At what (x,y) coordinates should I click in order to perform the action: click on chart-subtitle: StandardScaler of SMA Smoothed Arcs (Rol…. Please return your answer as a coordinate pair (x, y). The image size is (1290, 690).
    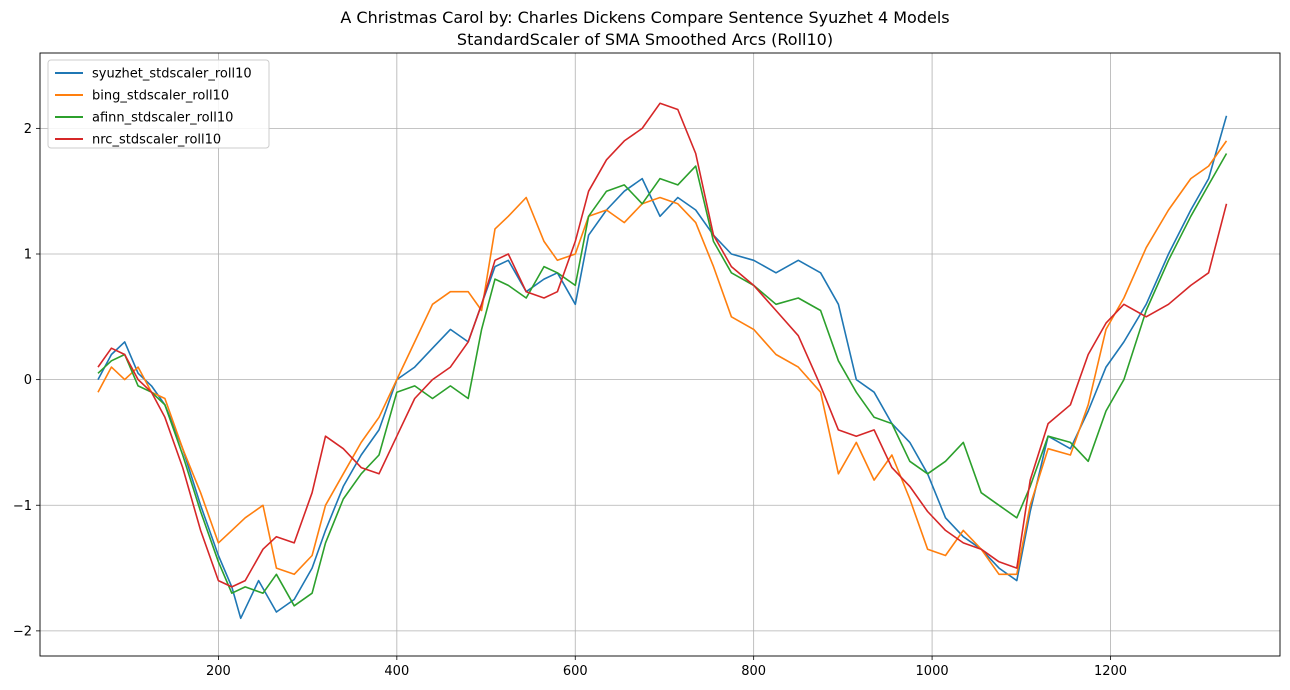
    Looking at the image, I should click on (645, 39).